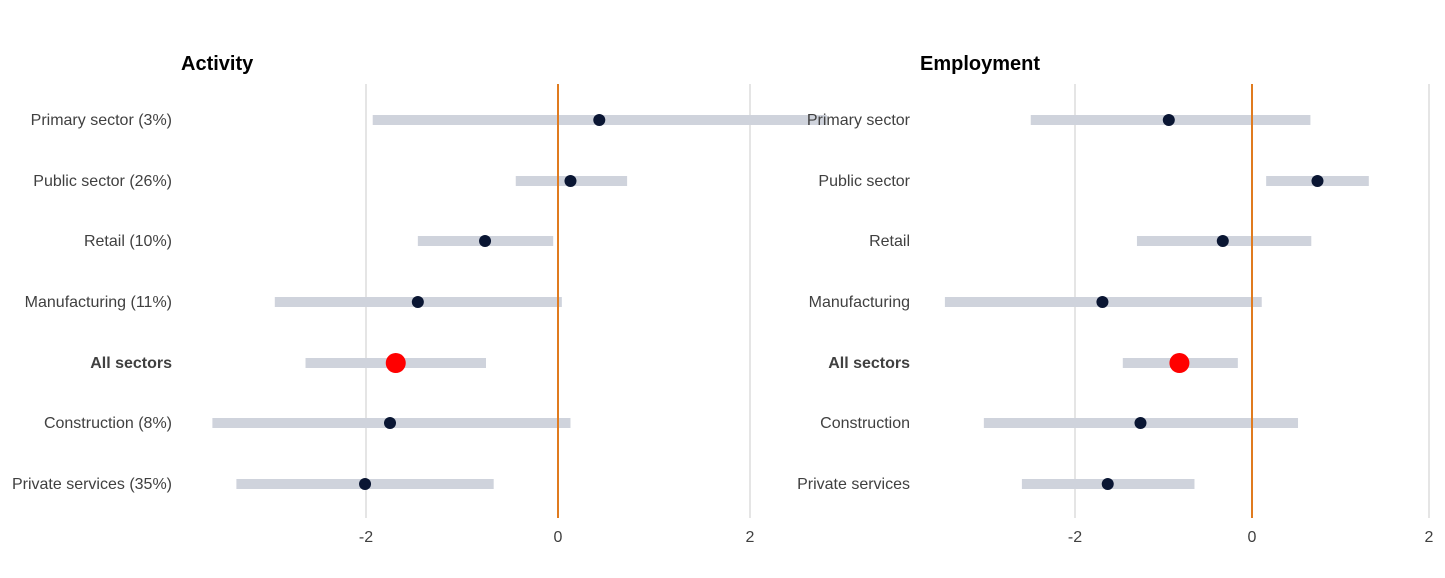  Describe the element at coordinates (128, 241) in the screenshot. I see `category-label: Retail (10%)` at that location.